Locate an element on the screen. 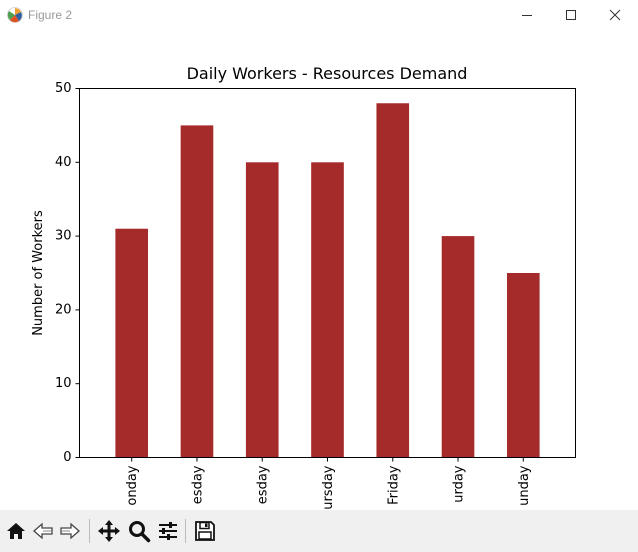 This screenshot has height=552, width=638. matplotlib-app-icon is located at coordinates (15, 15).